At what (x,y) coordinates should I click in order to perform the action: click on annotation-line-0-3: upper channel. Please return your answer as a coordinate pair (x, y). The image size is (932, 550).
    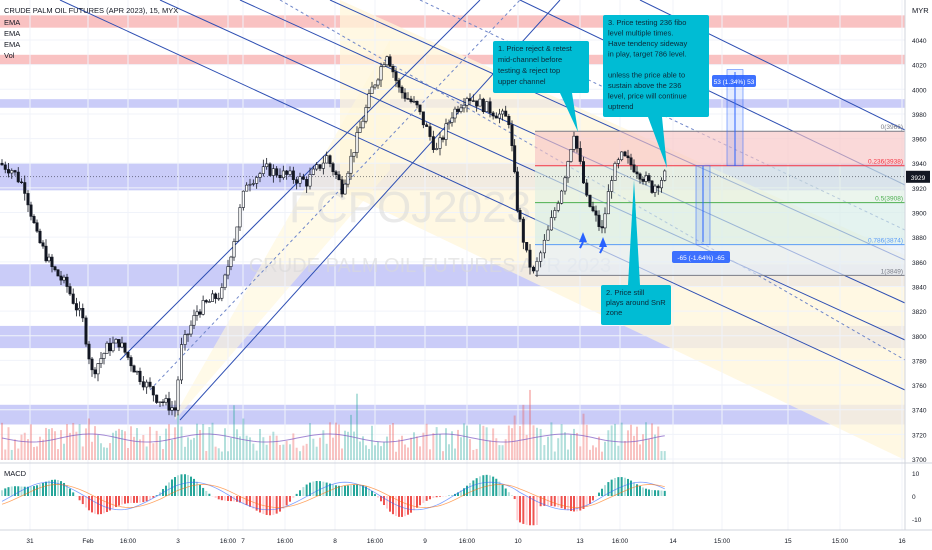
    Looking at the image, I should click on (522, 81).